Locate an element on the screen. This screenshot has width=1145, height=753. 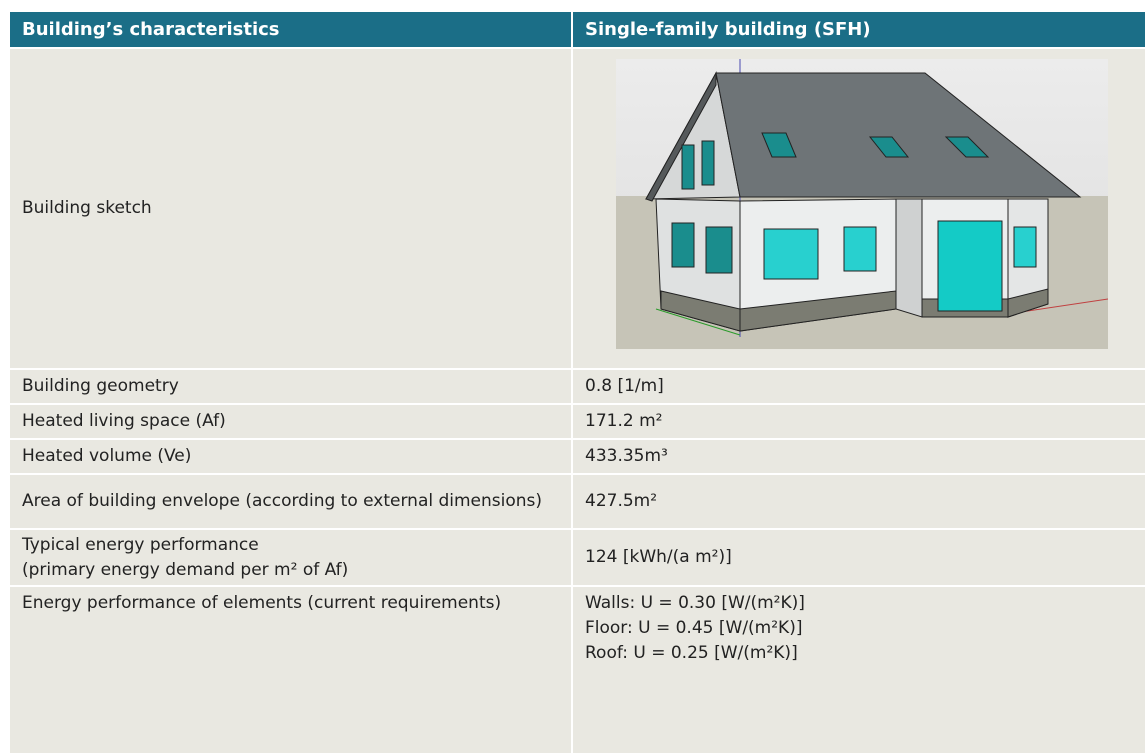
value-cell: 0.8 [1/m] is located at coordinates (859, 386).